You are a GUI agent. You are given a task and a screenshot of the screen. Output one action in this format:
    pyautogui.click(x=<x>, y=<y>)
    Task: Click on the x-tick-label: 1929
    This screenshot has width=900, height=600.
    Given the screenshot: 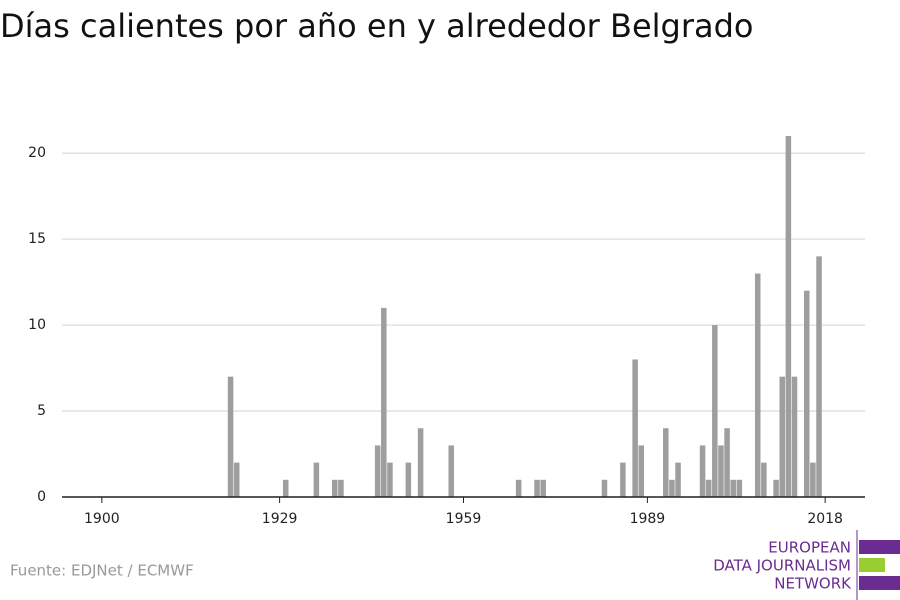 What is the action you would take?
    pyautogui.click(x=280, y=519)
    